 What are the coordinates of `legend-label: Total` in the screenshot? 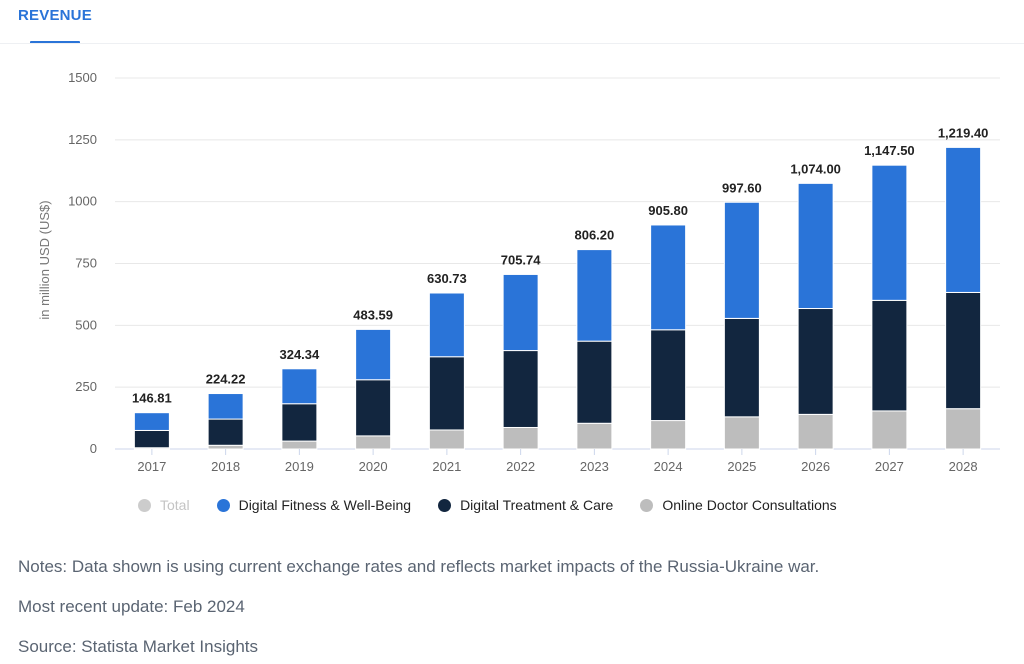 It's located at (175, 505).